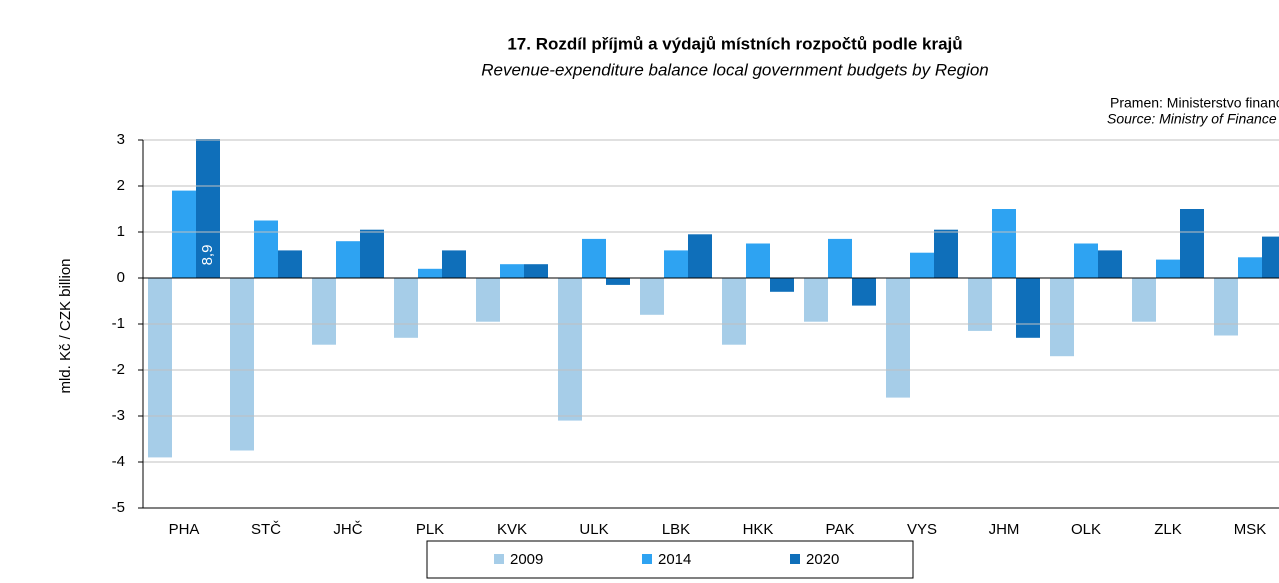 This screenshot has width=1279, height=583. What do you see at coordinates (121, 277) in the screenshot?
I see `y-tick-label: 0` at bounding box center [121, 277].